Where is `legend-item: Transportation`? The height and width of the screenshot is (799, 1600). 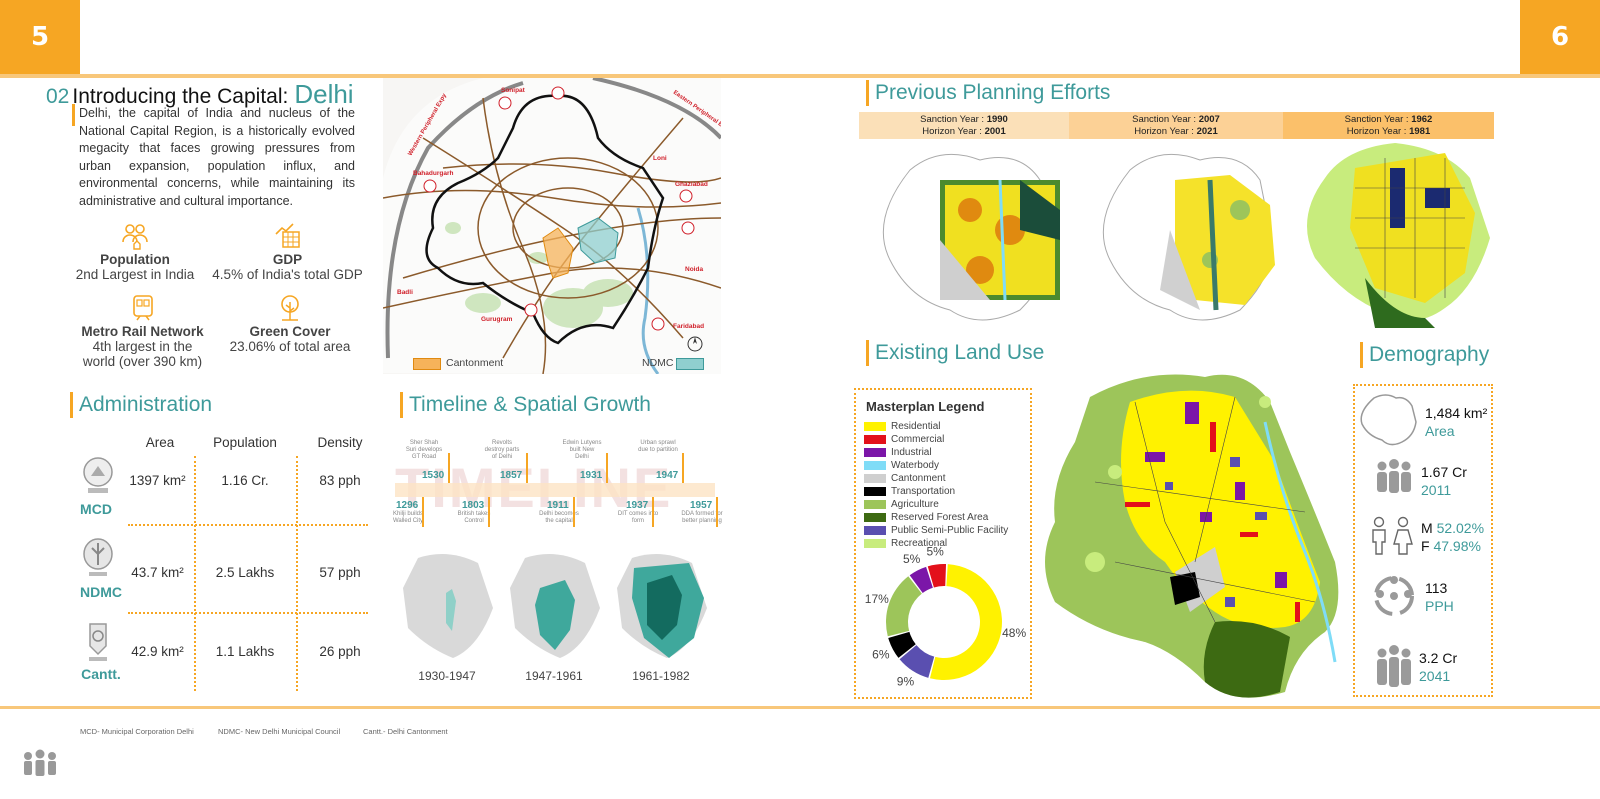
legend-item: Transportation is located at coordinates (946, 491).